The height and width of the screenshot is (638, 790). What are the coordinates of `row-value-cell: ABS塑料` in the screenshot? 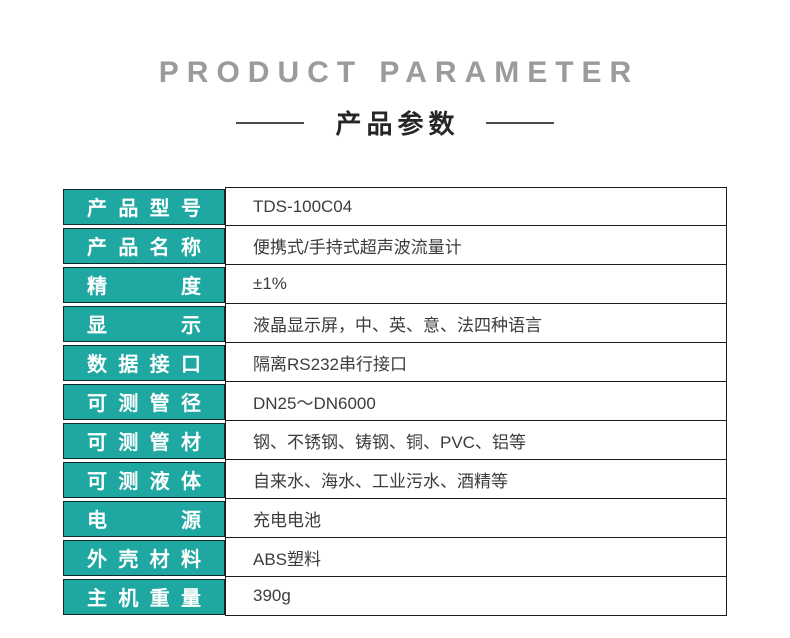 It's located at (476, 557).